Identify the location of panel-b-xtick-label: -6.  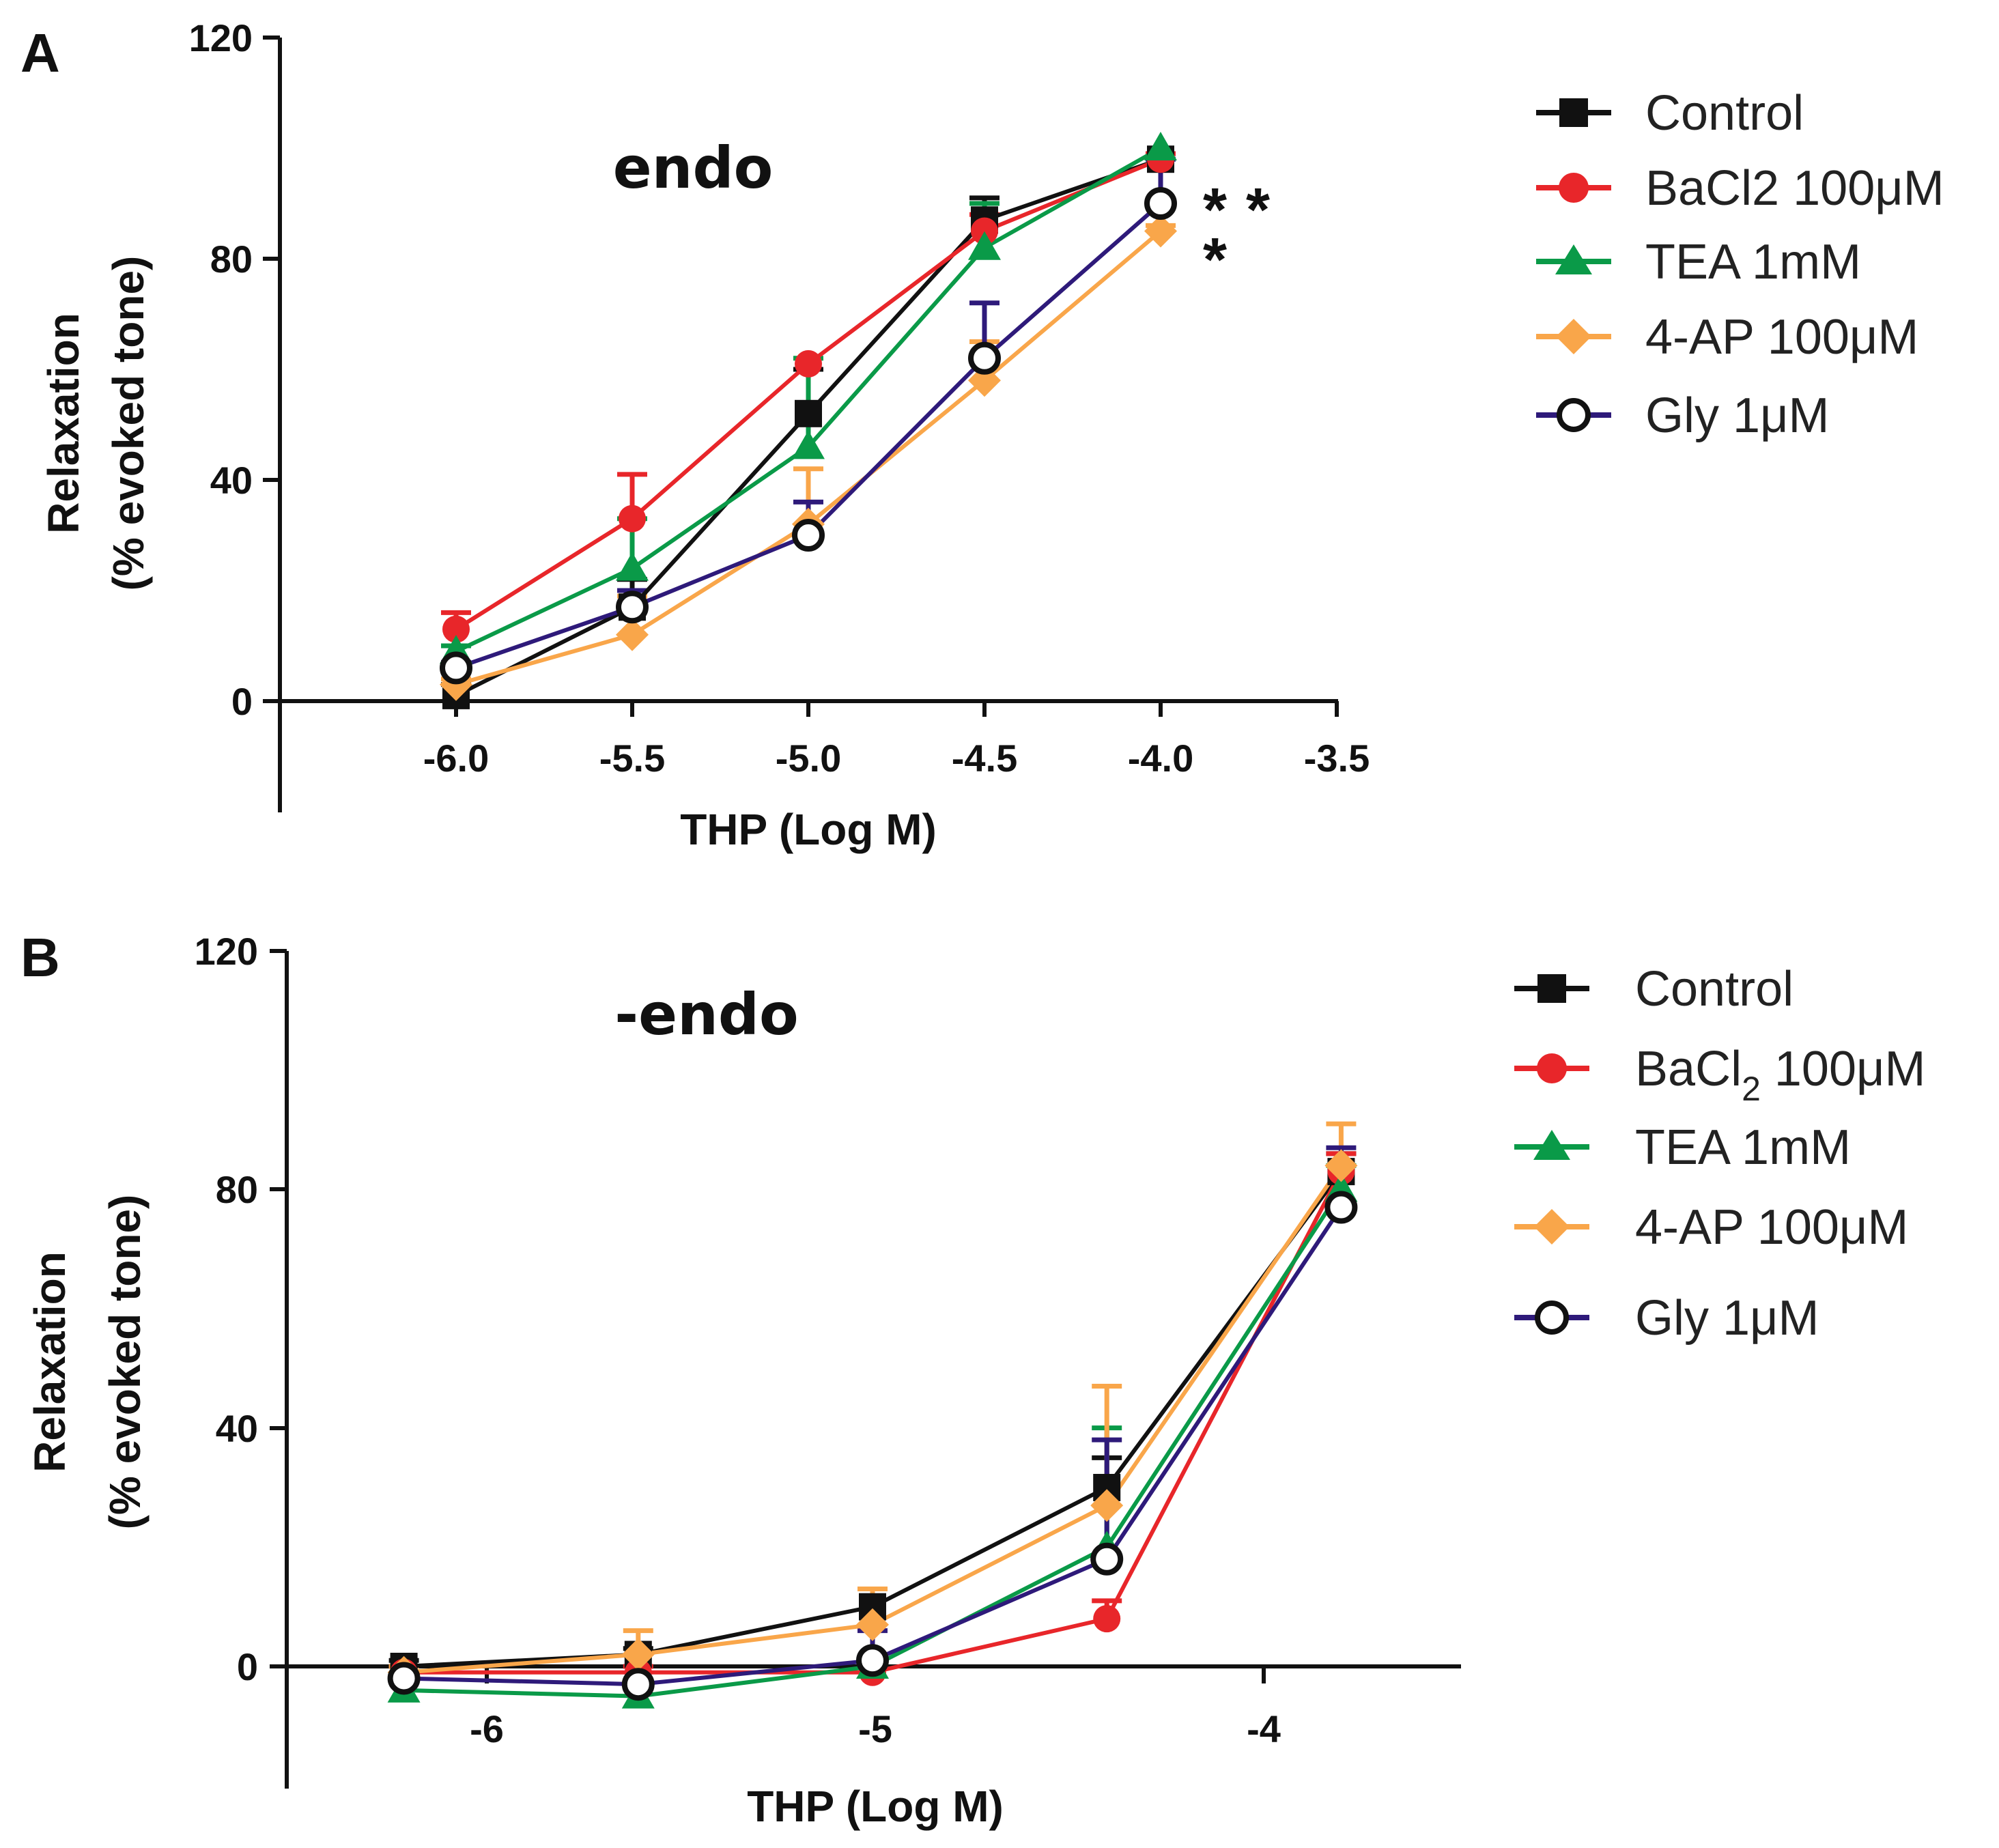
(487, 1728).